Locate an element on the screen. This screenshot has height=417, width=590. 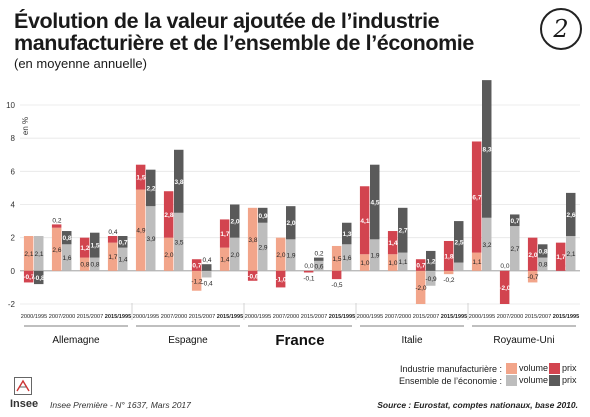
country-label: France is located at coordinates (299, 340).